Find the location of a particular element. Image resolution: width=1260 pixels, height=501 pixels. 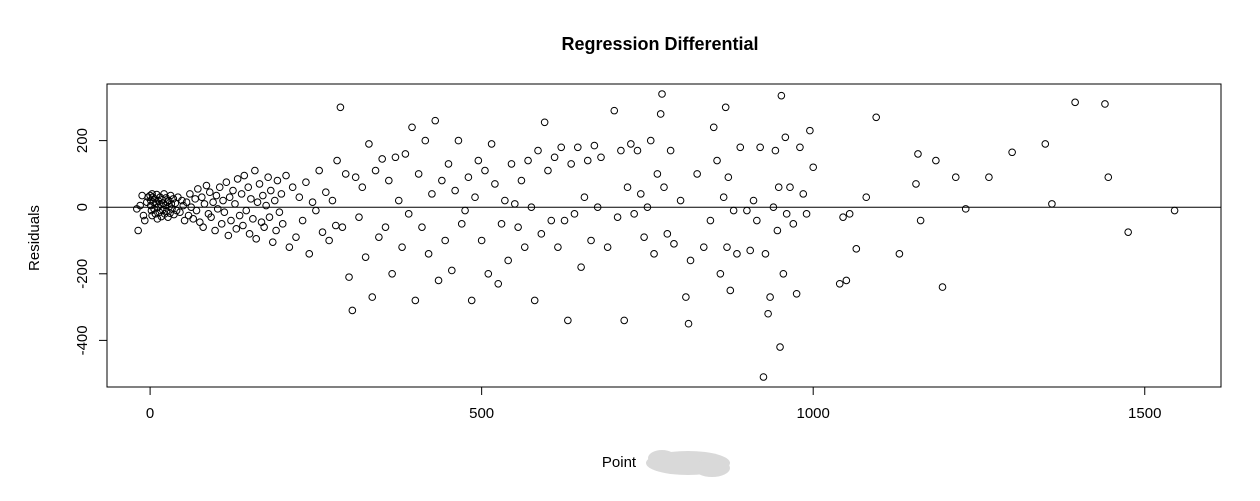

redaction-smudge is located at coordinates (688, 463).